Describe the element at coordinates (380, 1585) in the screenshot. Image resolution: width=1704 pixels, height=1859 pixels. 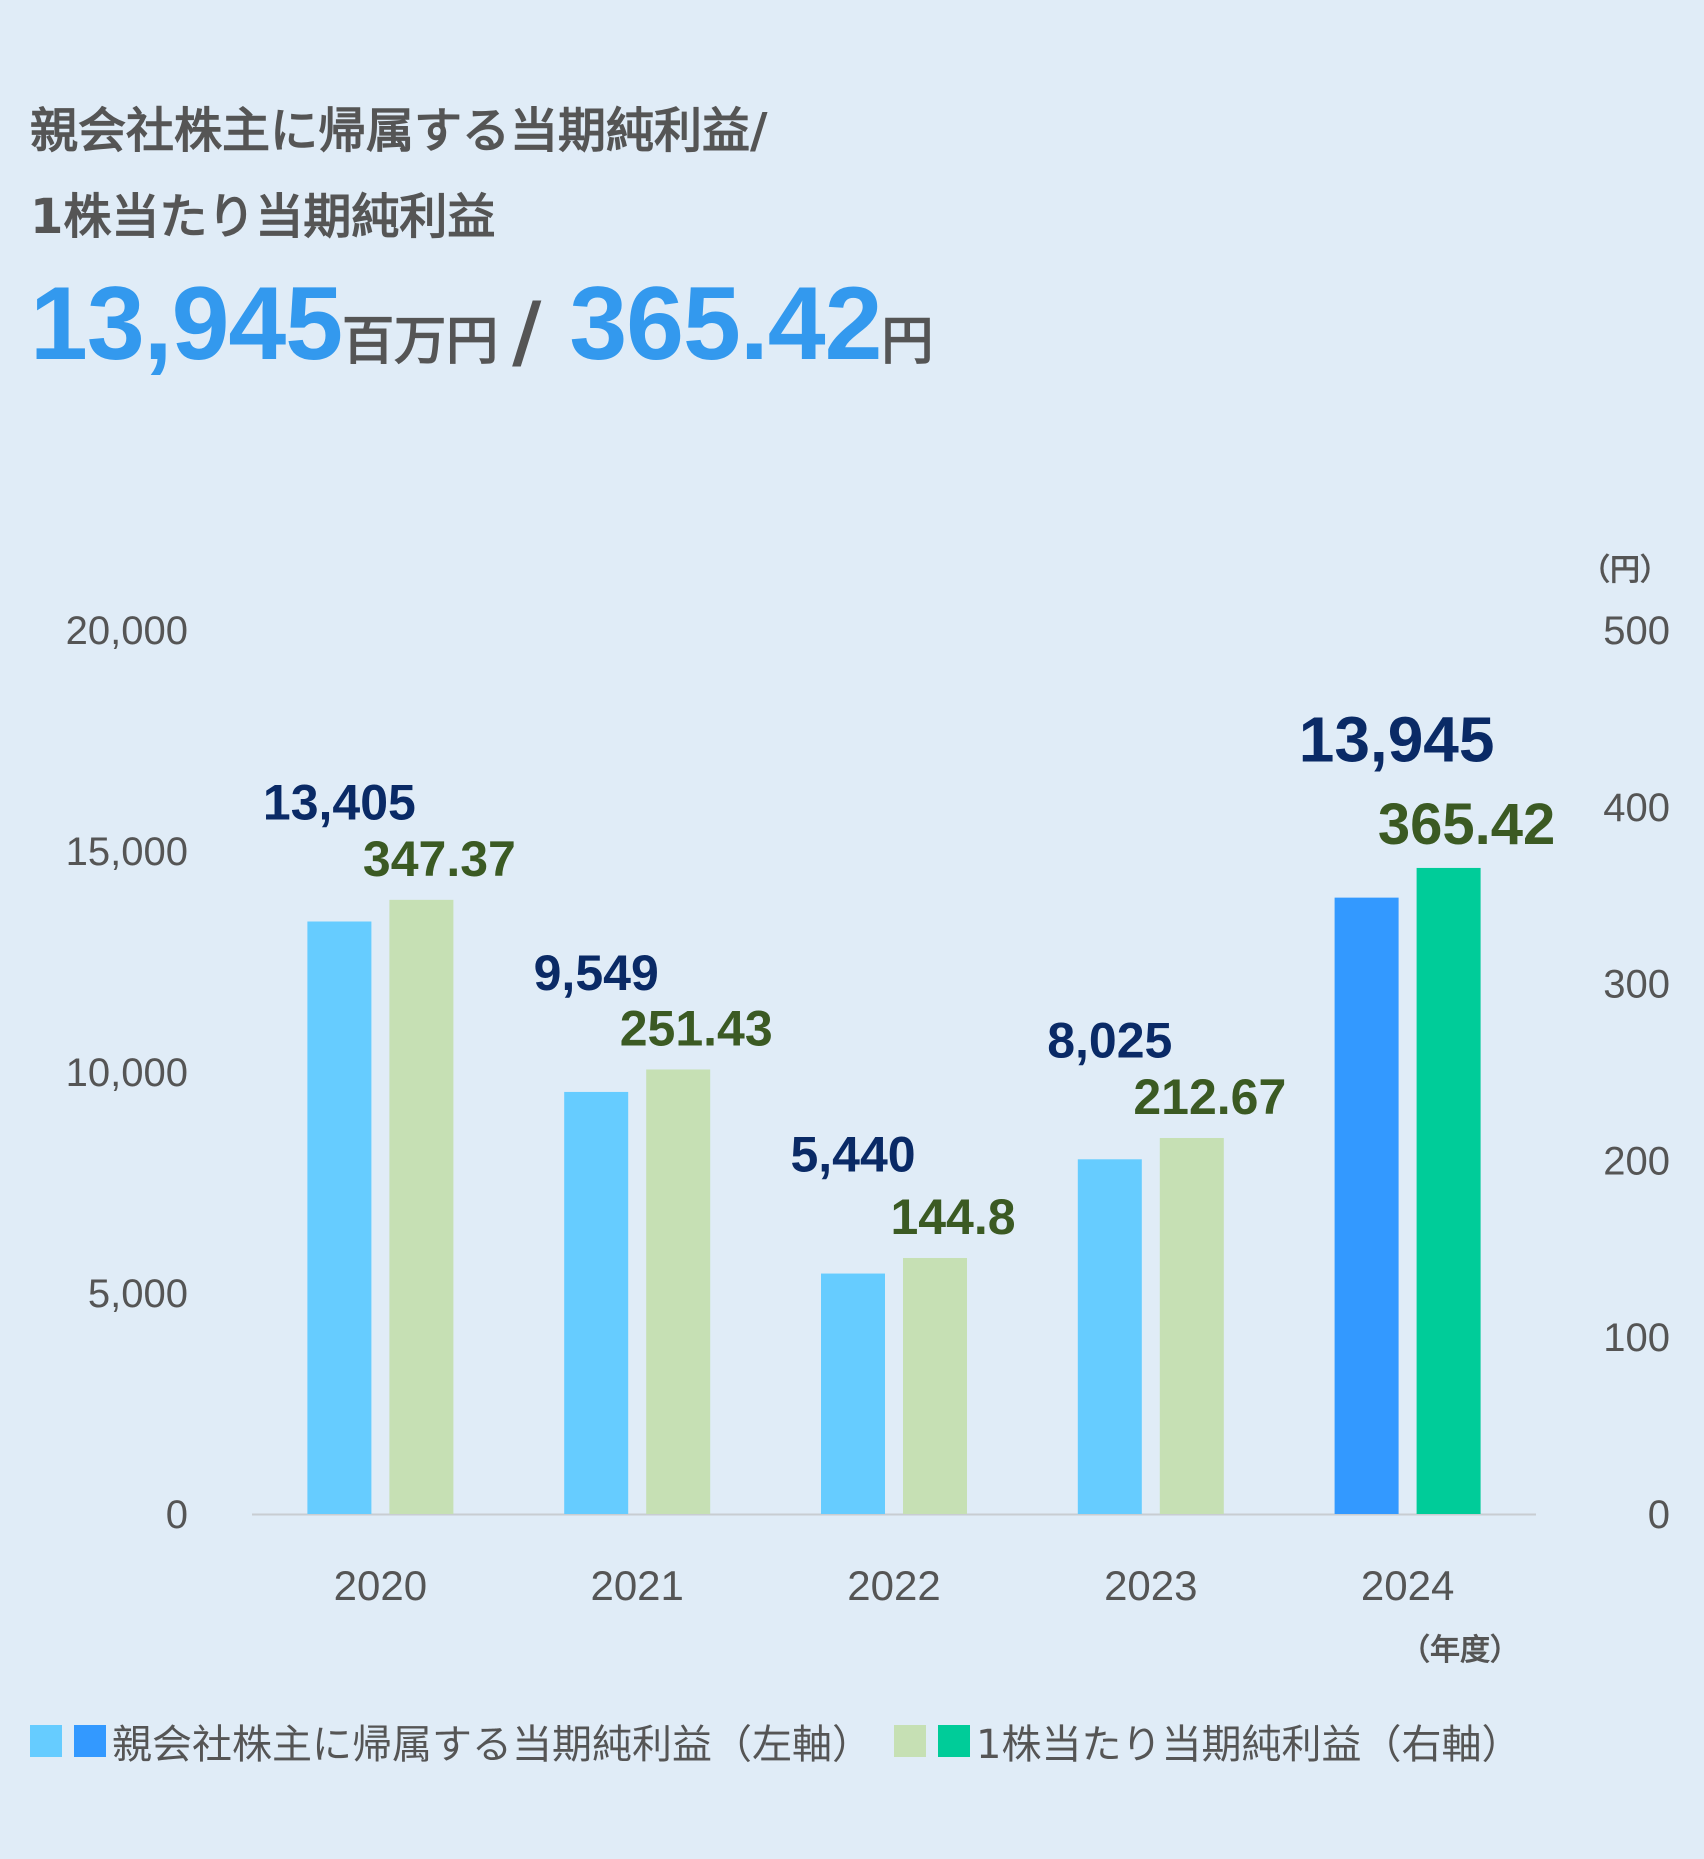
I see `x-tick-label: 2020` at that location.